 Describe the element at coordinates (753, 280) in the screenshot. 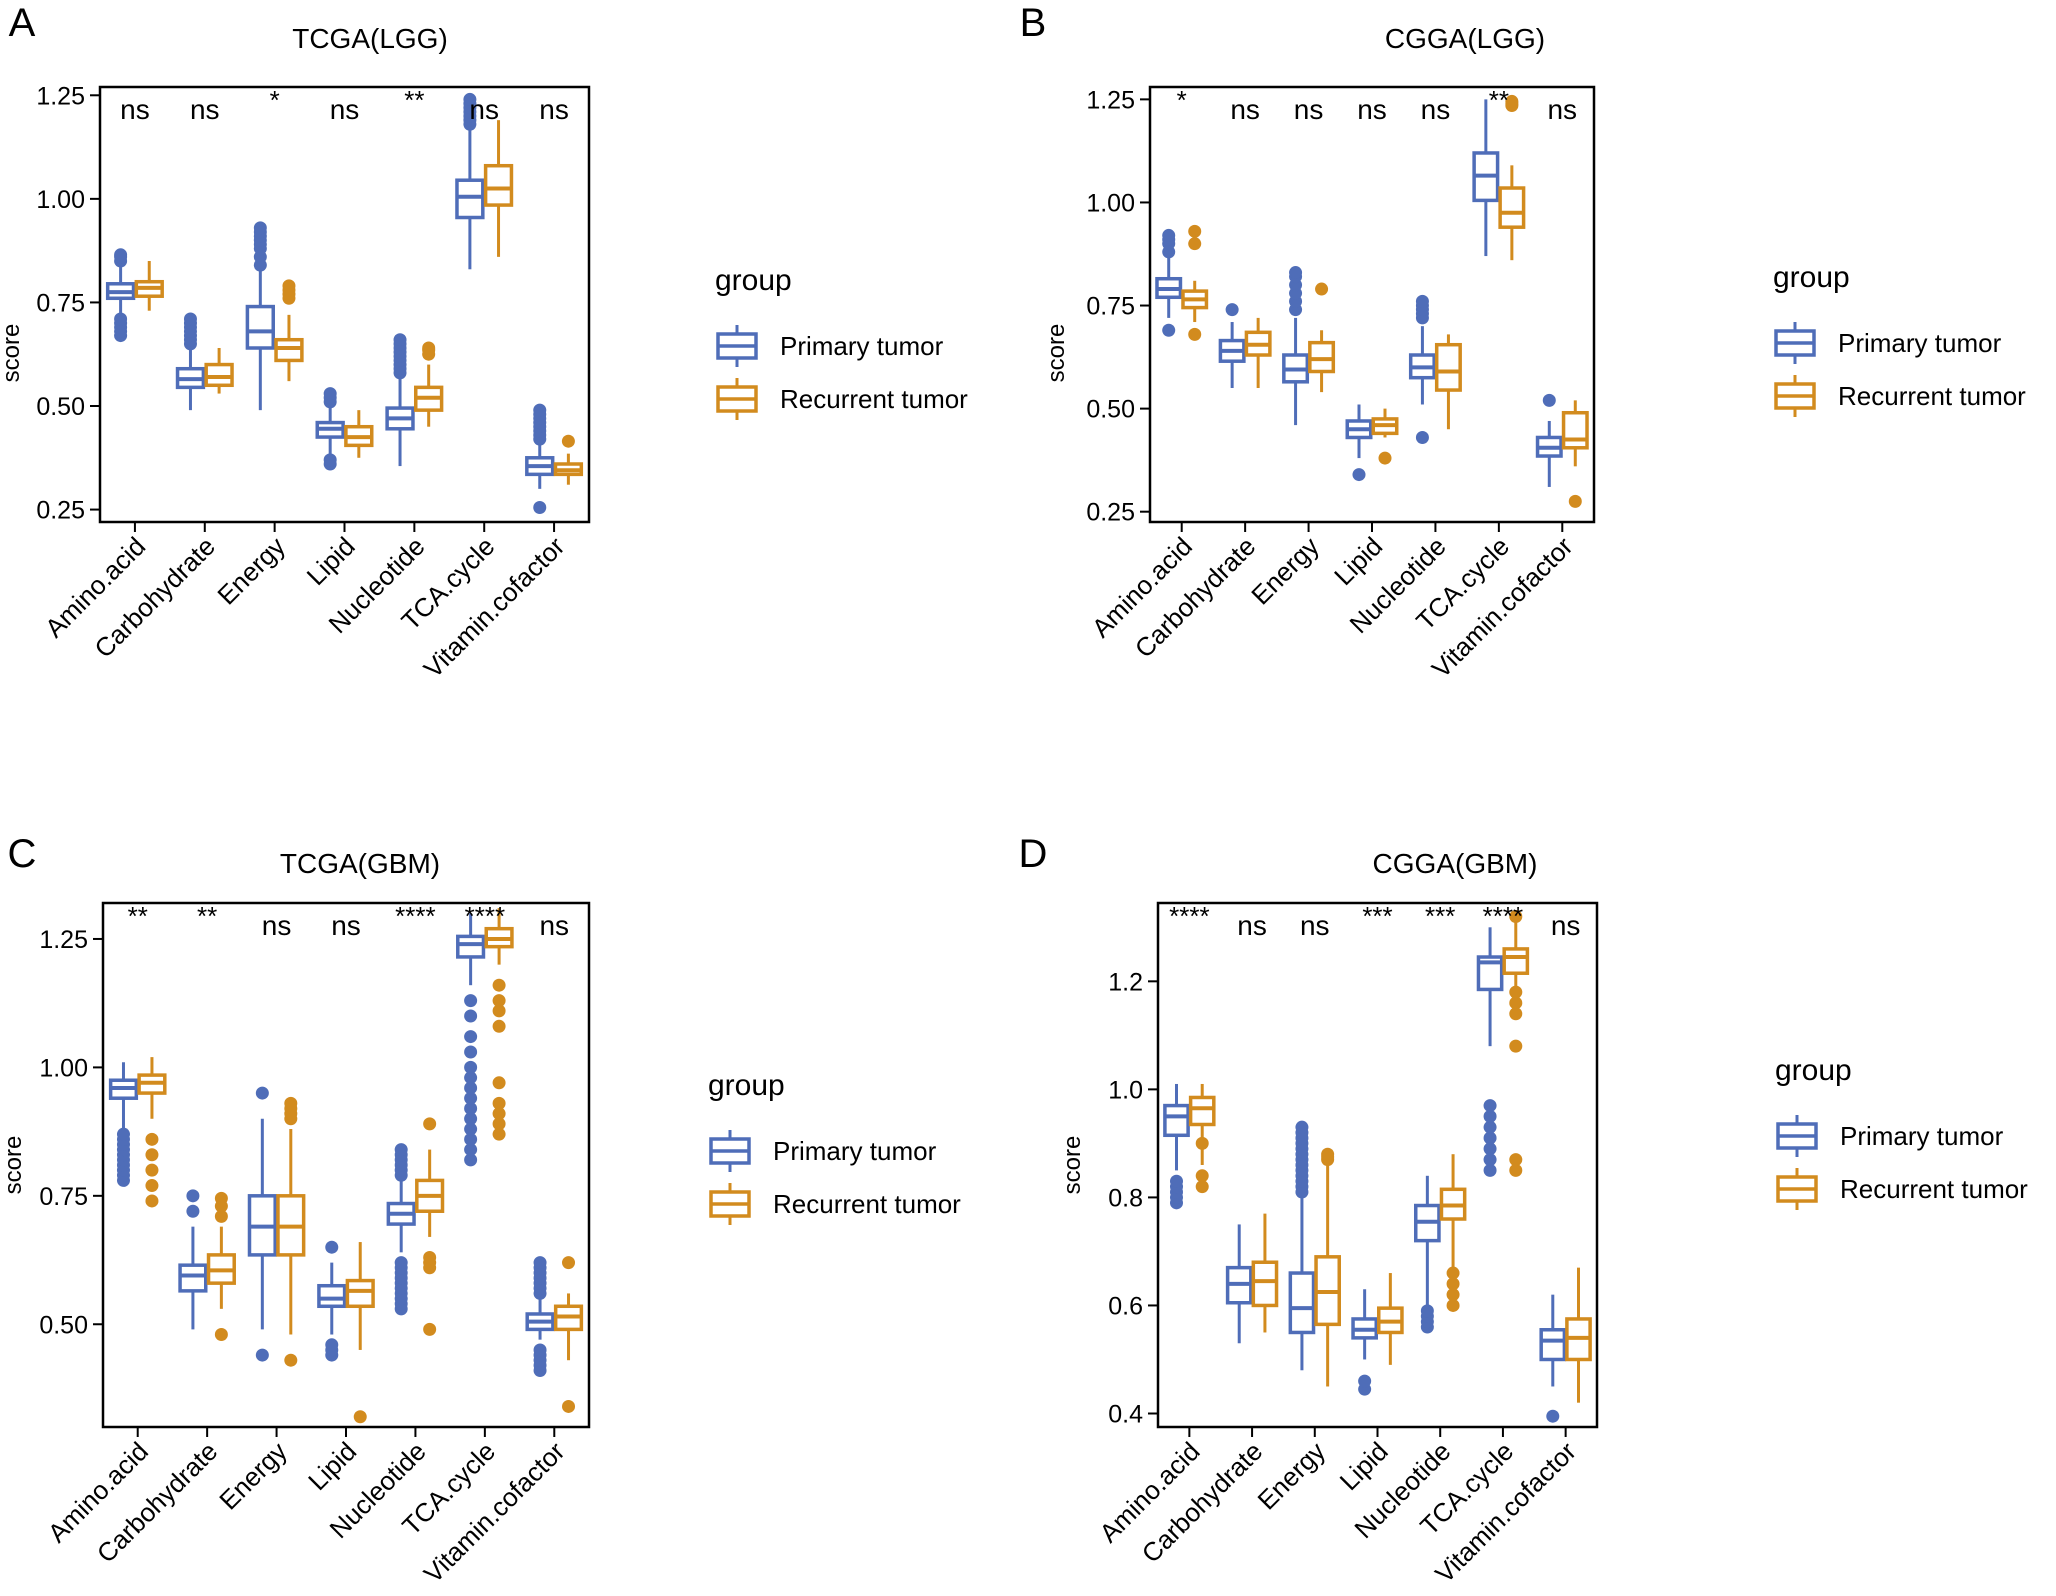

I see `legend-title: group` at that location.